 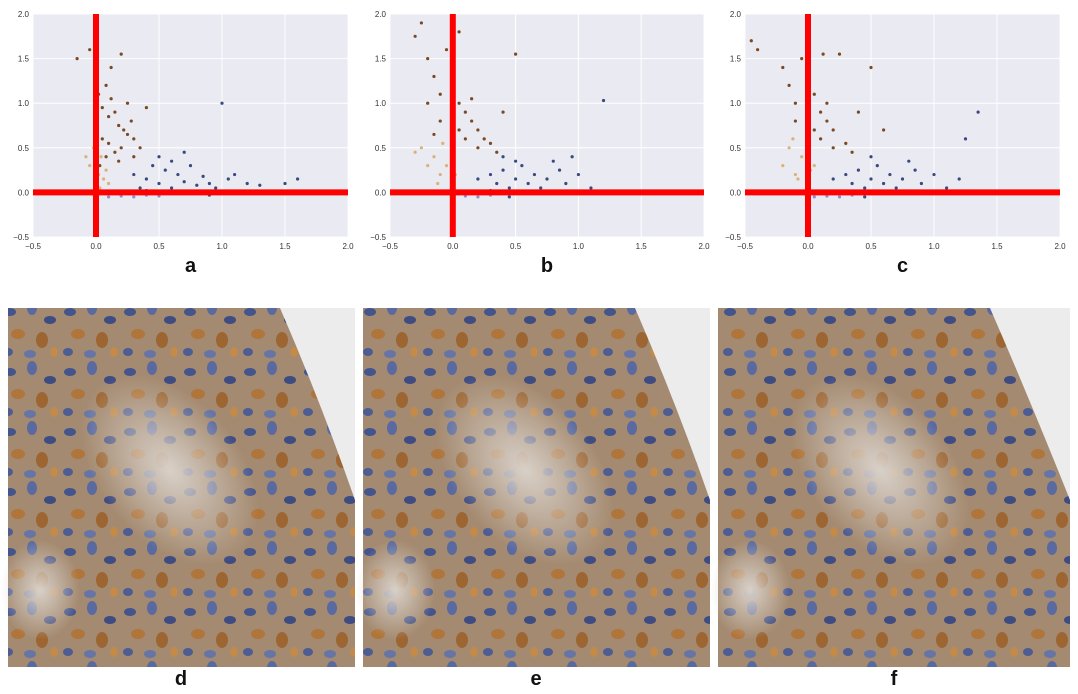 I want to click on panel-caption: f, so click(x=894, y=678).